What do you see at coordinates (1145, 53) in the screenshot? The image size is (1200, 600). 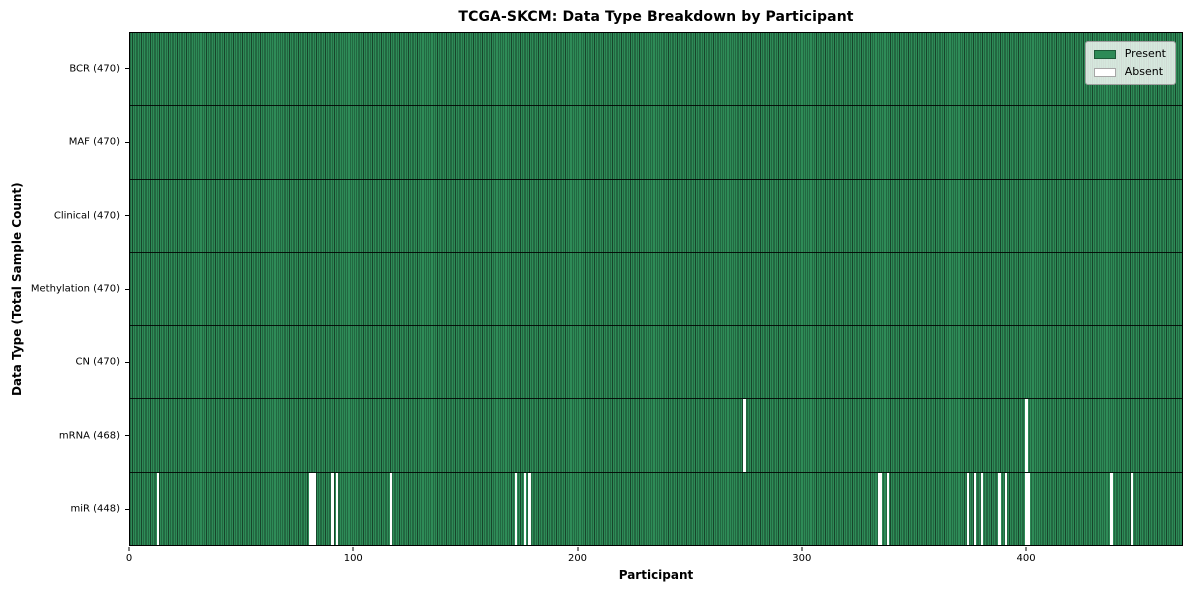 I see `legend-label-present: Present` at bounding box center [1145, 53].